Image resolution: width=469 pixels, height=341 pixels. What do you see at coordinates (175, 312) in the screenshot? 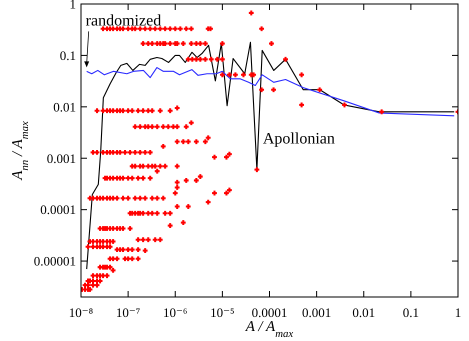
I see `x-tick-label: 10⁻⁶` at bounding box center [175, 312].